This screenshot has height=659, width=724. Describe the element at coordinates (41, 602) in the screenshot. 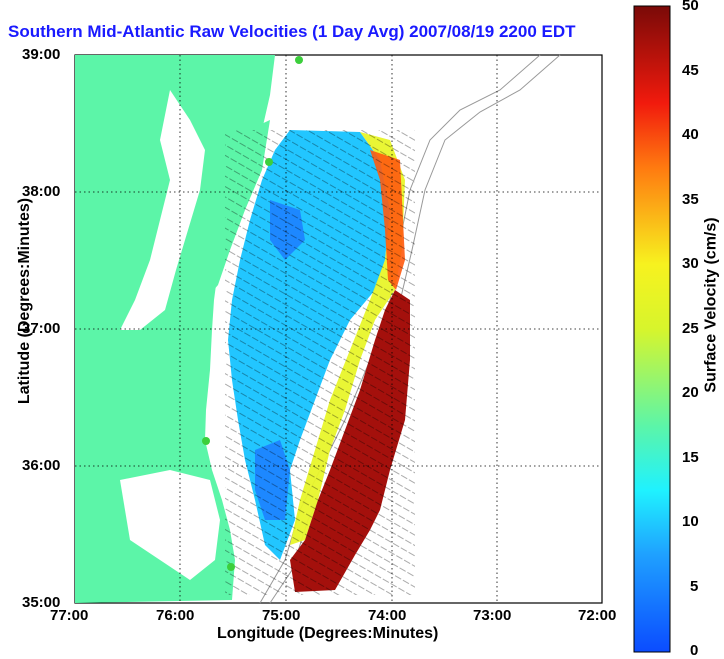

I see `y-tick-label: 35:00` at that location.